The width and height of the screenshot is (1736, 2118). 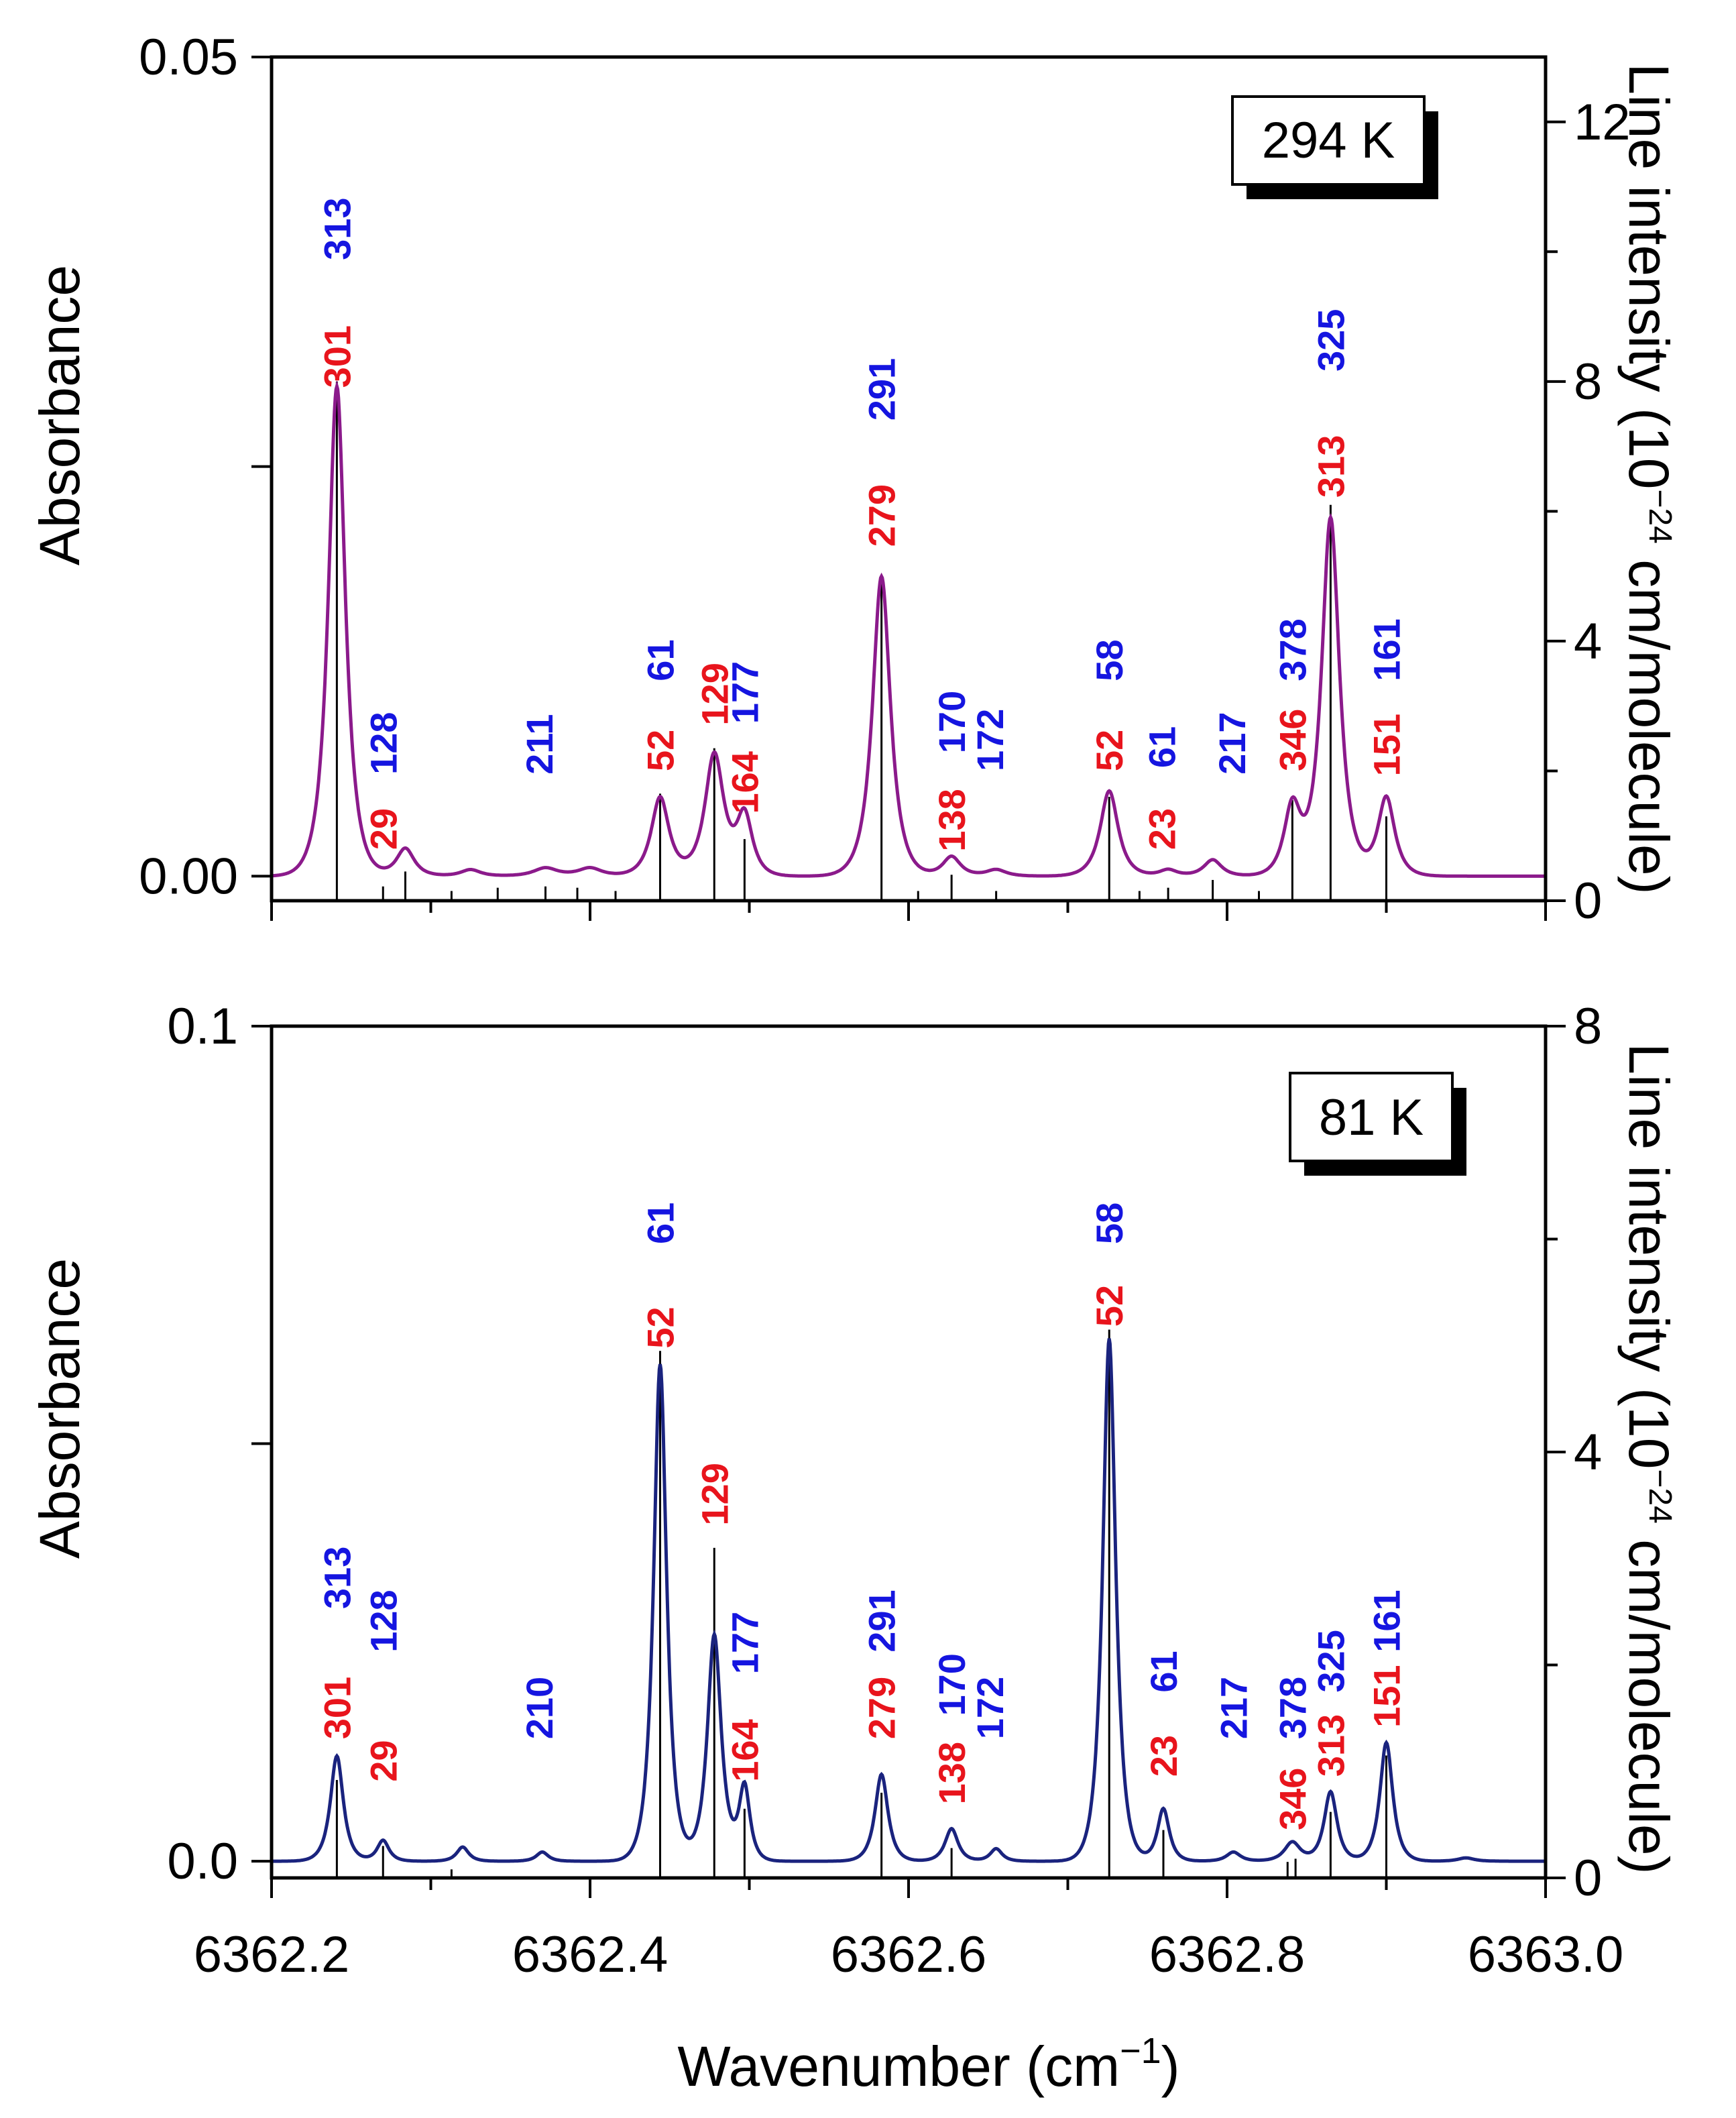 What do you see at coordinates (539, 1708) in the screenshot?
I see `bottom-peak-label: 210` at bounding box center [539, 1708].